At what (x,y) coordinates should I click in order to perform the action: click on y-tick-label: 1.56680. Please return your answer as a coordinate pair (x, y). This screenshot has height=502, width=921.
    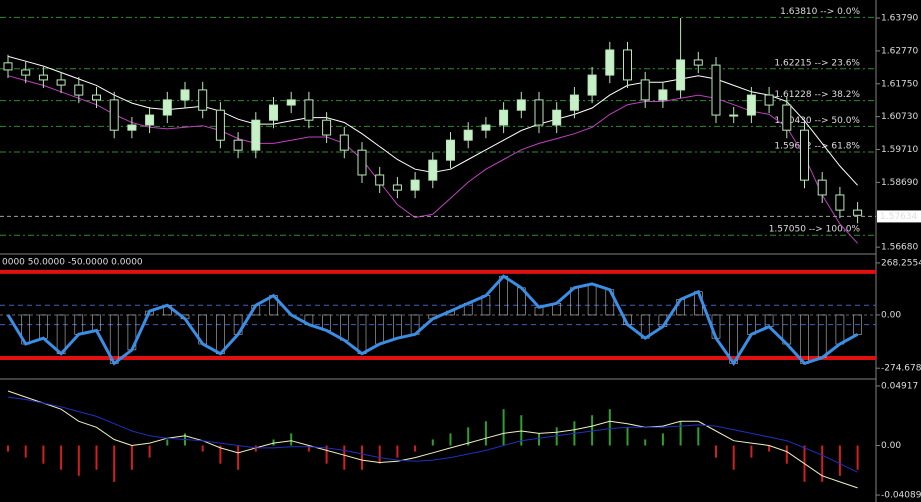
    Looking at the image, I should click on (899, 248).